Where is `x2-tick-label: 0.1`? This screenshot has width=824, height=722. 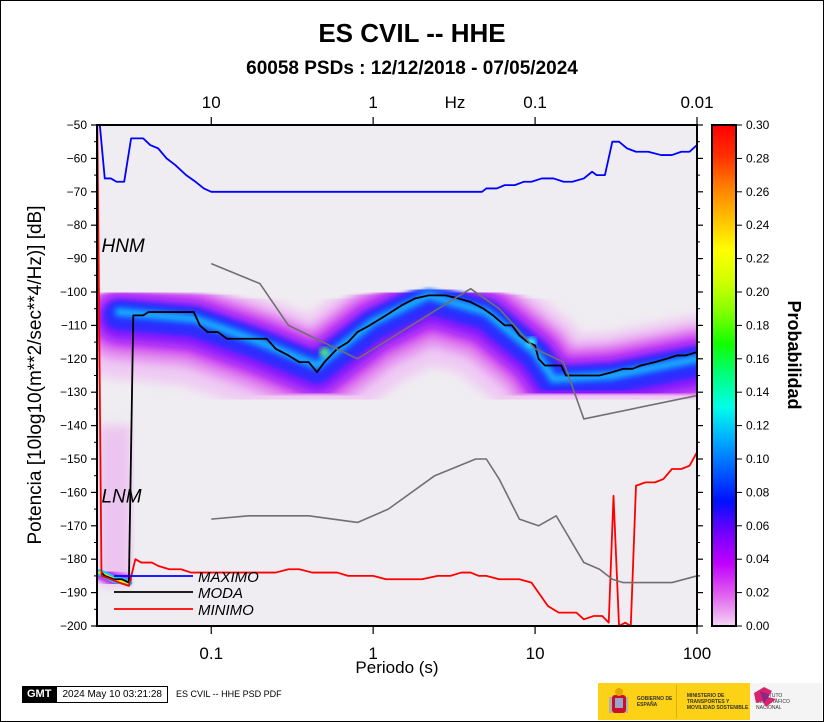 x2-tick-label: 0.1 is located at coordinates (535, 102).